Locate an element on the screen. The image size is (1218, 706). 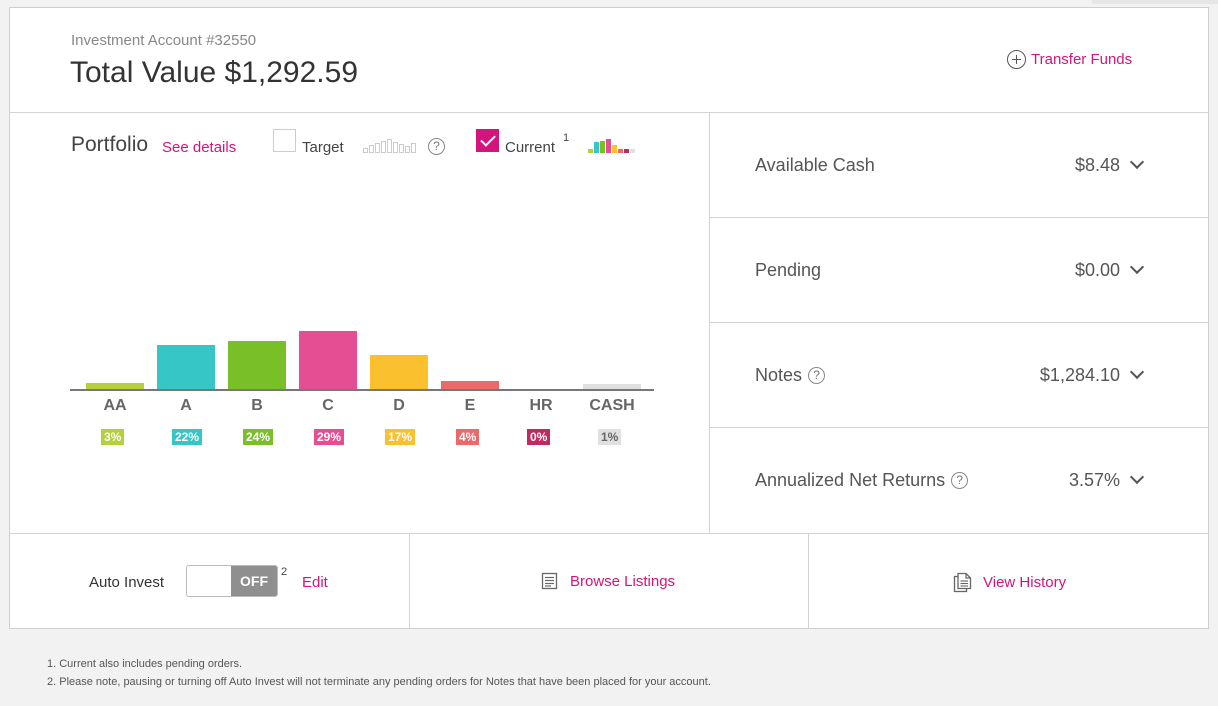
percent-label-cash: 1% is located at coordinates (610, 437).